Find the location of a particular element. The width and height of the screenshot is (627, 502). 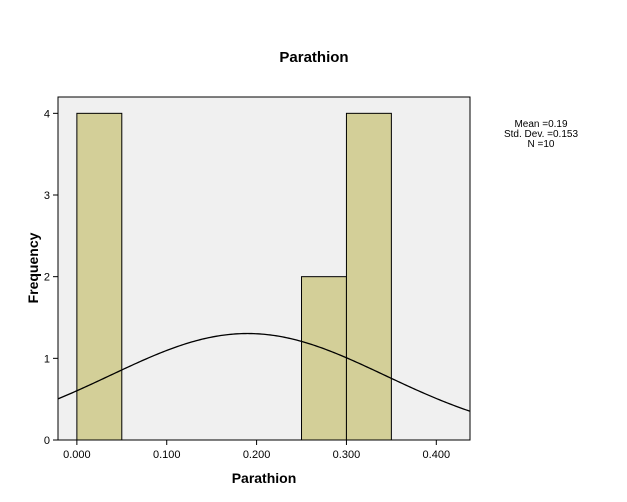

x-axis-label: Parathion is located at coordinates (264, 478).